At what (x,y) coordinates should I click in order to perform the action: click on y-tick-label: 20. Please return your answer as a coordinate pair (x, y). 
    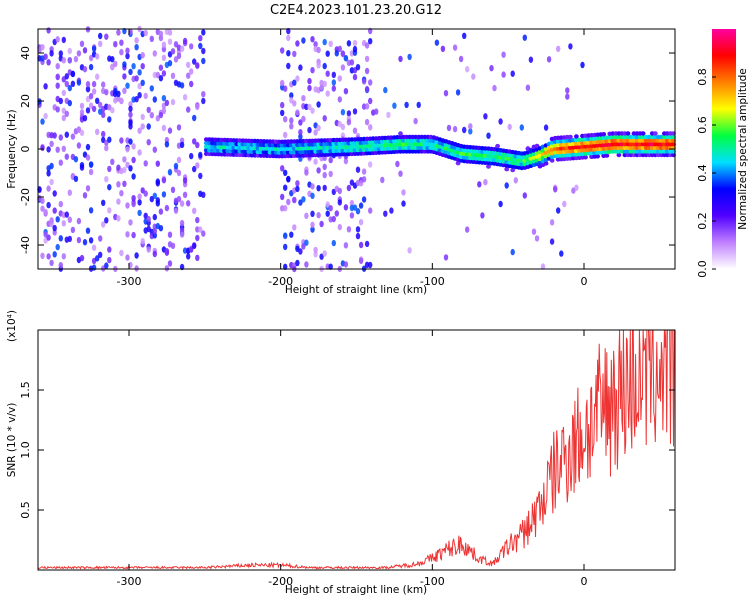
    Looking at the image, I should click on (25, 101).